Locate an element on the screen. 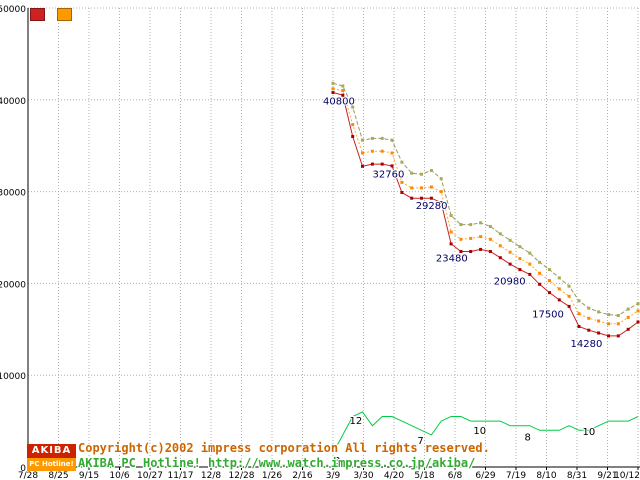  x-tick-label: 12/8 is located at coordinates (211, 475).